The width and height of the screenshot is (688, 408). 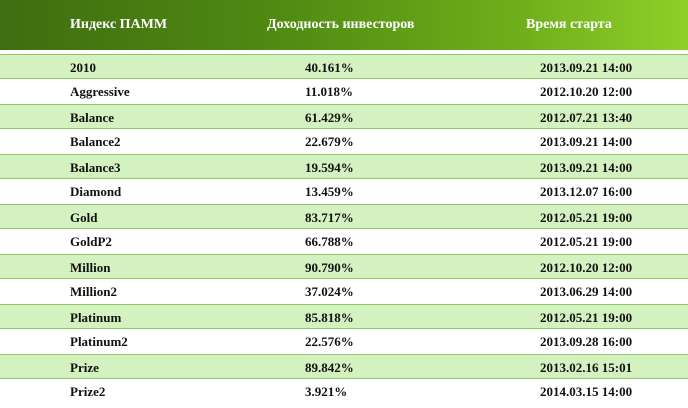 What do you see at coordinates (586, 117) in the screenshot?
I see `row-start-time: 2012.07.21 13:40` at bounding box center [586, 117].